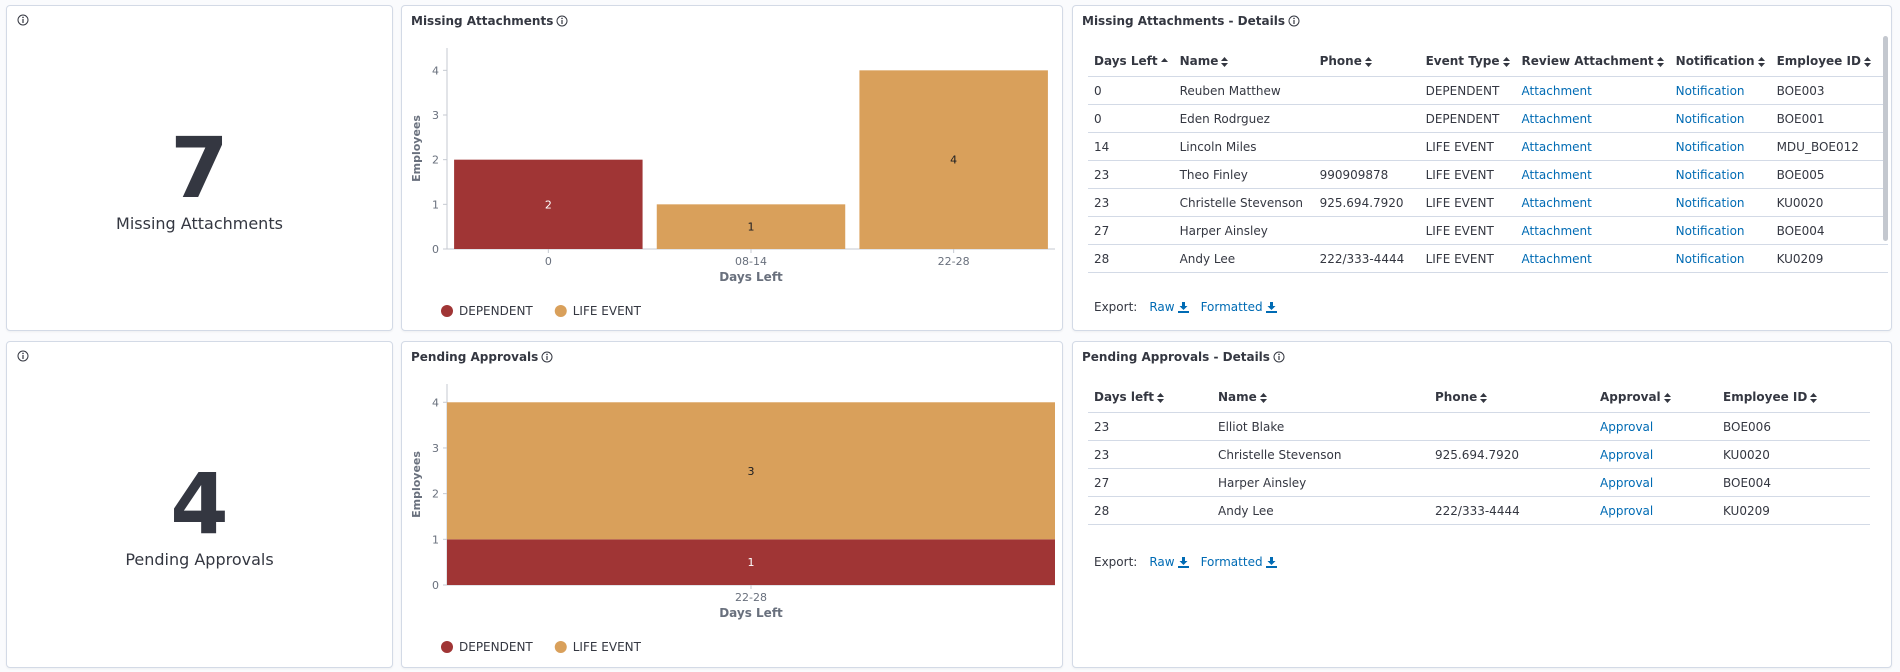 The height and width of the screenshot is (672, 1900). I want to click on bar-label: 1, so click(751, 562).